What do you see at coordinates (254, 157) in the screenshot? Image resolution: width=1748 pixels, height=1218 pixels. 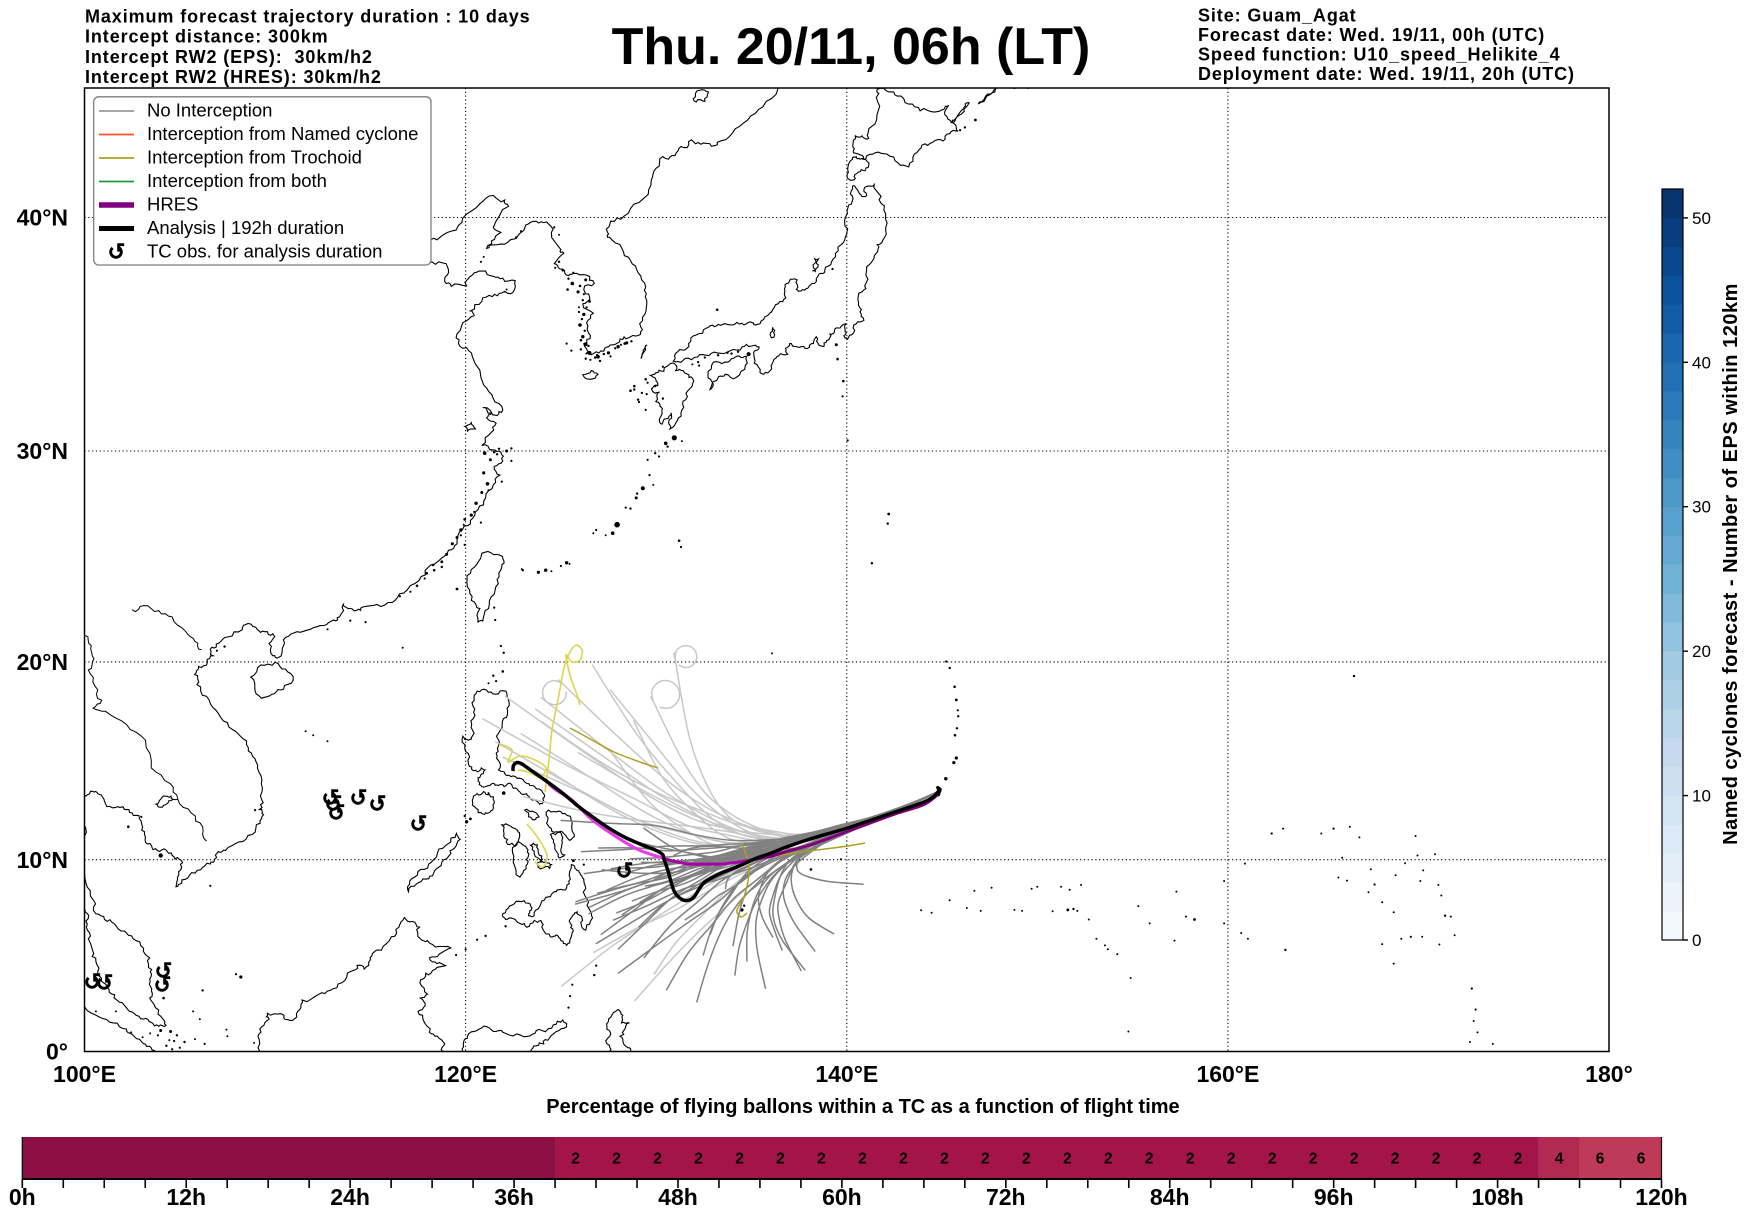 I see `svg-text: Interception from Trochoid` at bounding box center [254, 157].